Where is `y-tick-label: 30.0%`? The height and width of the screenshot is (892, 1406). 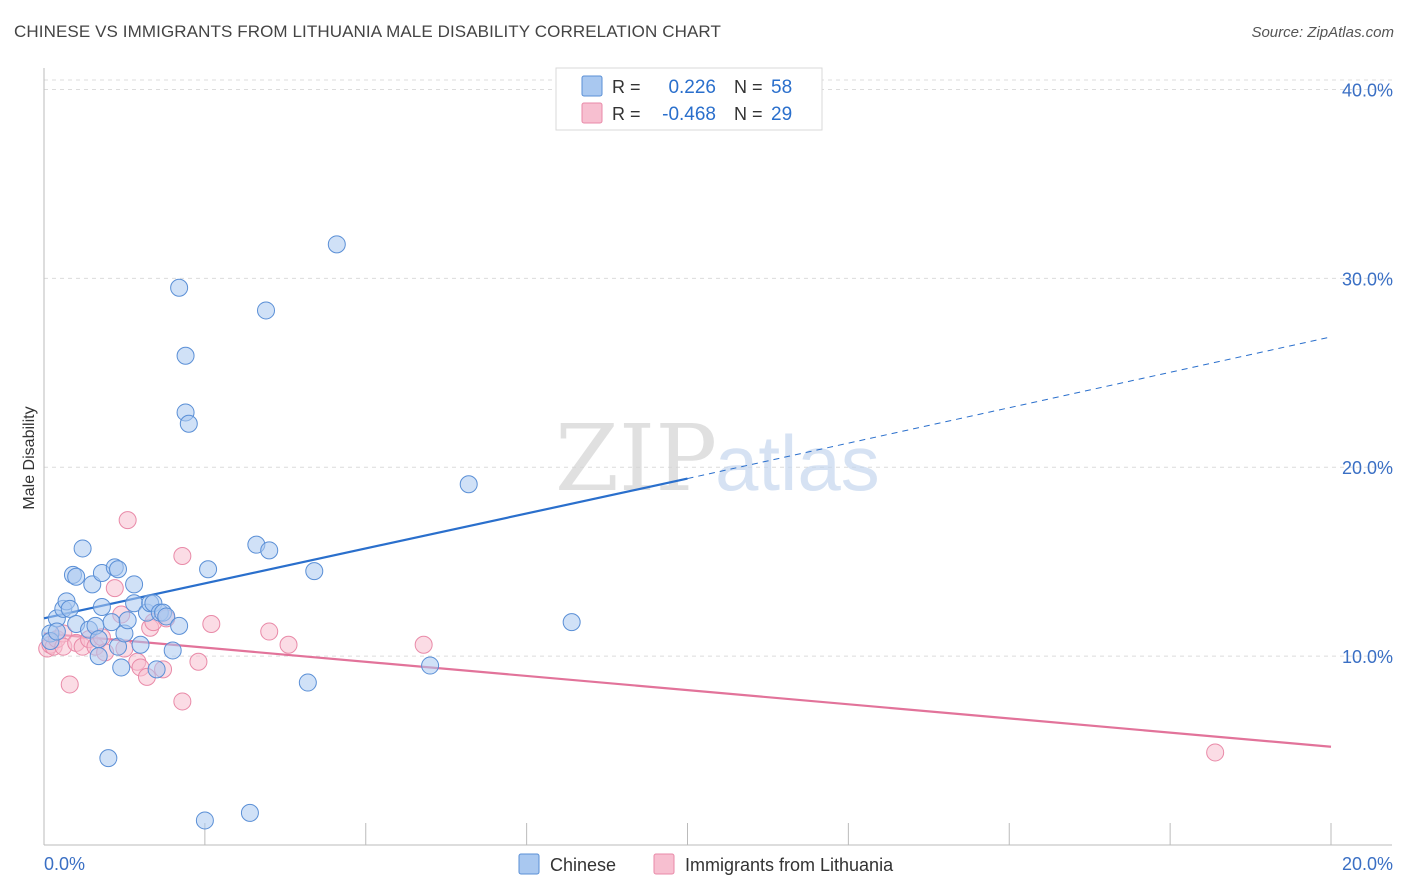
y-tick-label: 30.0% is located at coordinates (1367, 279).